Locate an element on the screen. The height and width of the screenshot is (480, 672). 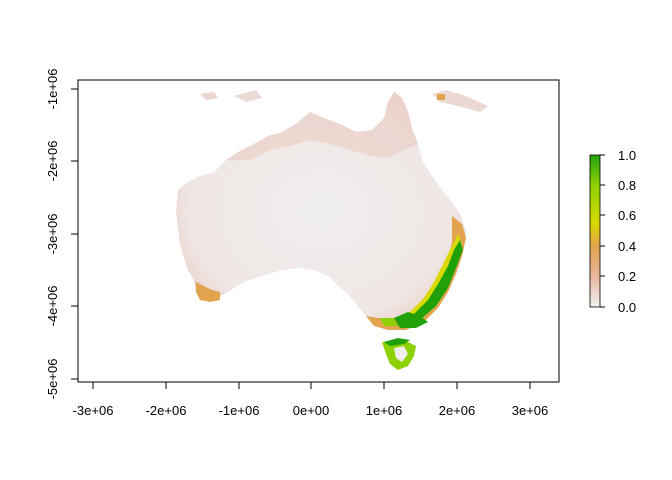
legend-label: 0.6 is located at coordinates (627, 215).